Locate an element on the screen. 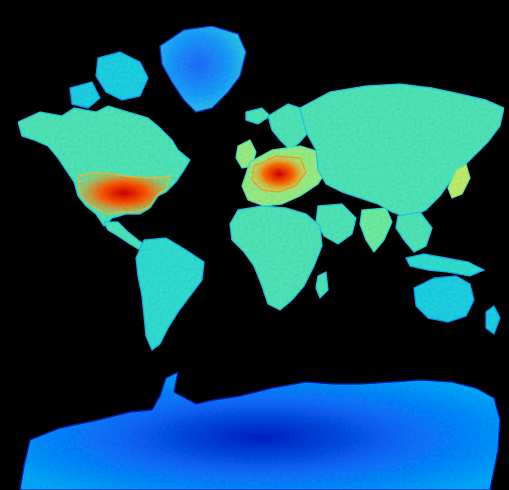  new-zealand is located at coordinates (493, 320).